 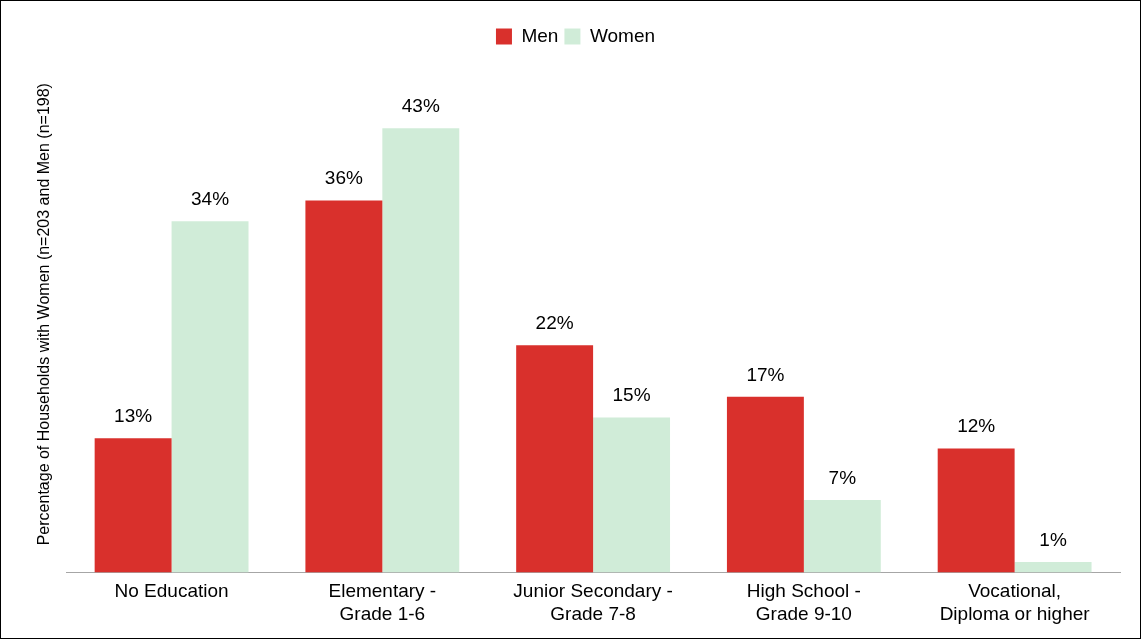 I want to click on y-axis-title: Percentage of Households with Women (n=203 and Men (n=198), so click(x=44, y=314).